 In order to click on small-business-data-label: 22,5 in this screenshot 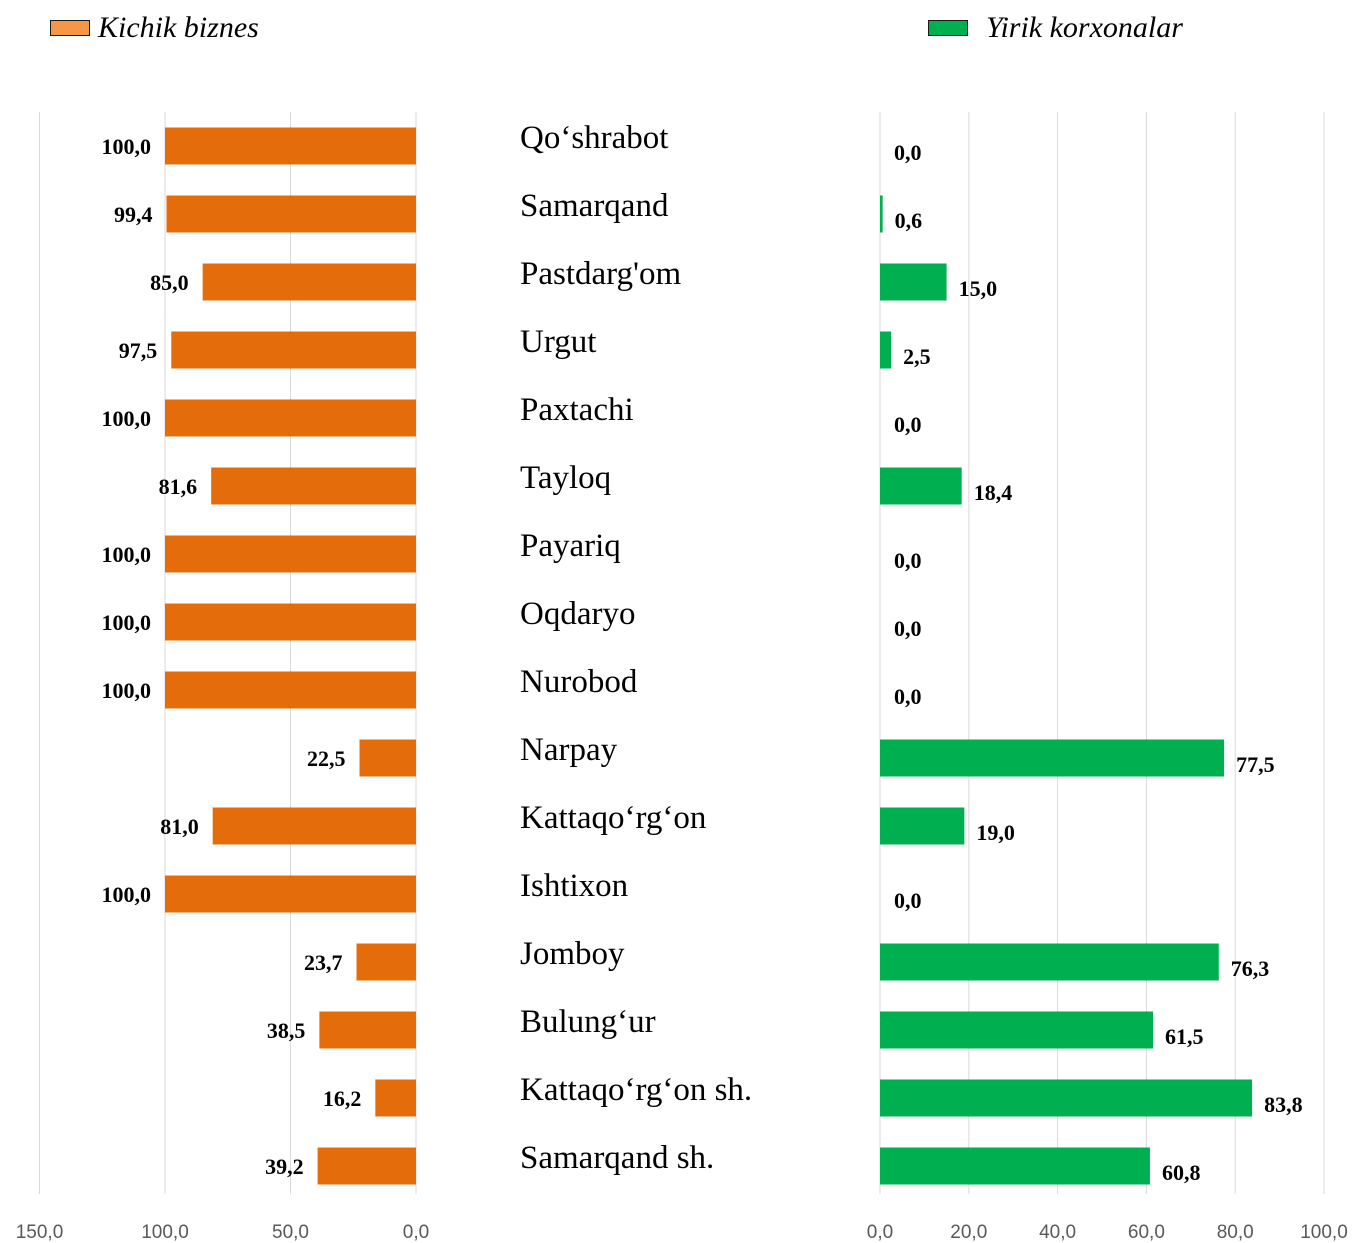, I will do `click(326, 758)`.